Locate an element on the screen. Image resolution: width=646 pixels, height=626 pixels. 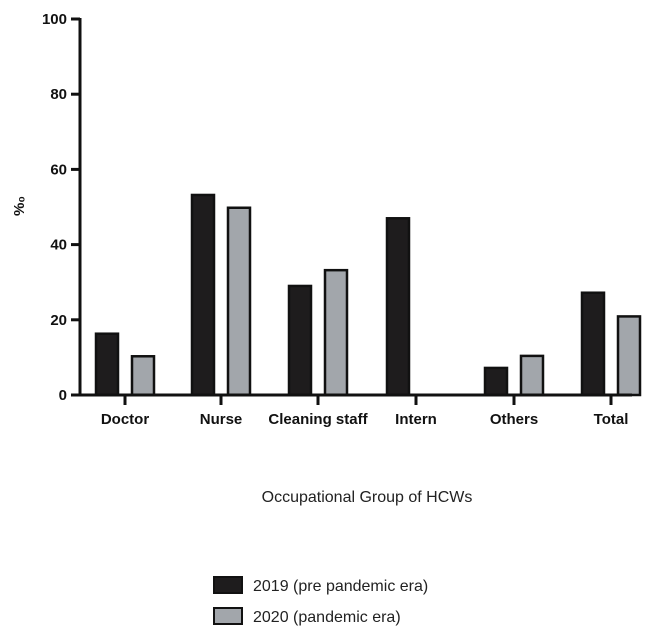
legend-swatch-2019 is located at coordinates (228, 585).